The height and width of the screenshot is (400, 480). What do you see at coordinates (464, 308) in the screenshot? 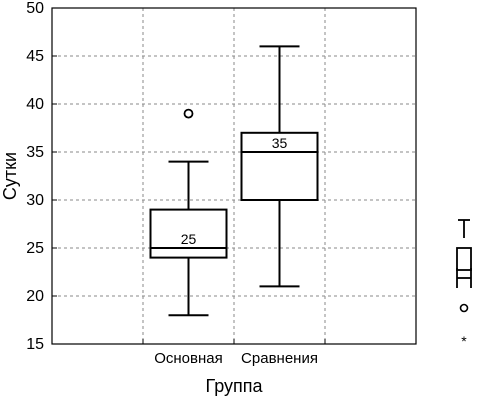
I see `legend-outlier-symbol` at bounding box center [464, 308].